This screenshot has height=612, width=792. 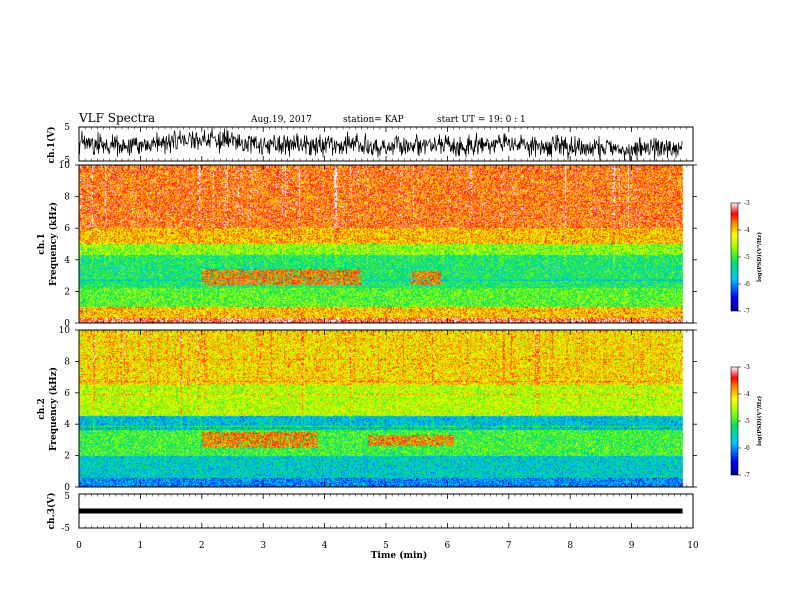 What do you see at coordinates (42, 408) in the screenshot?
I see `ch2-channel-label: ch.2` at bounding box center [42, 408].